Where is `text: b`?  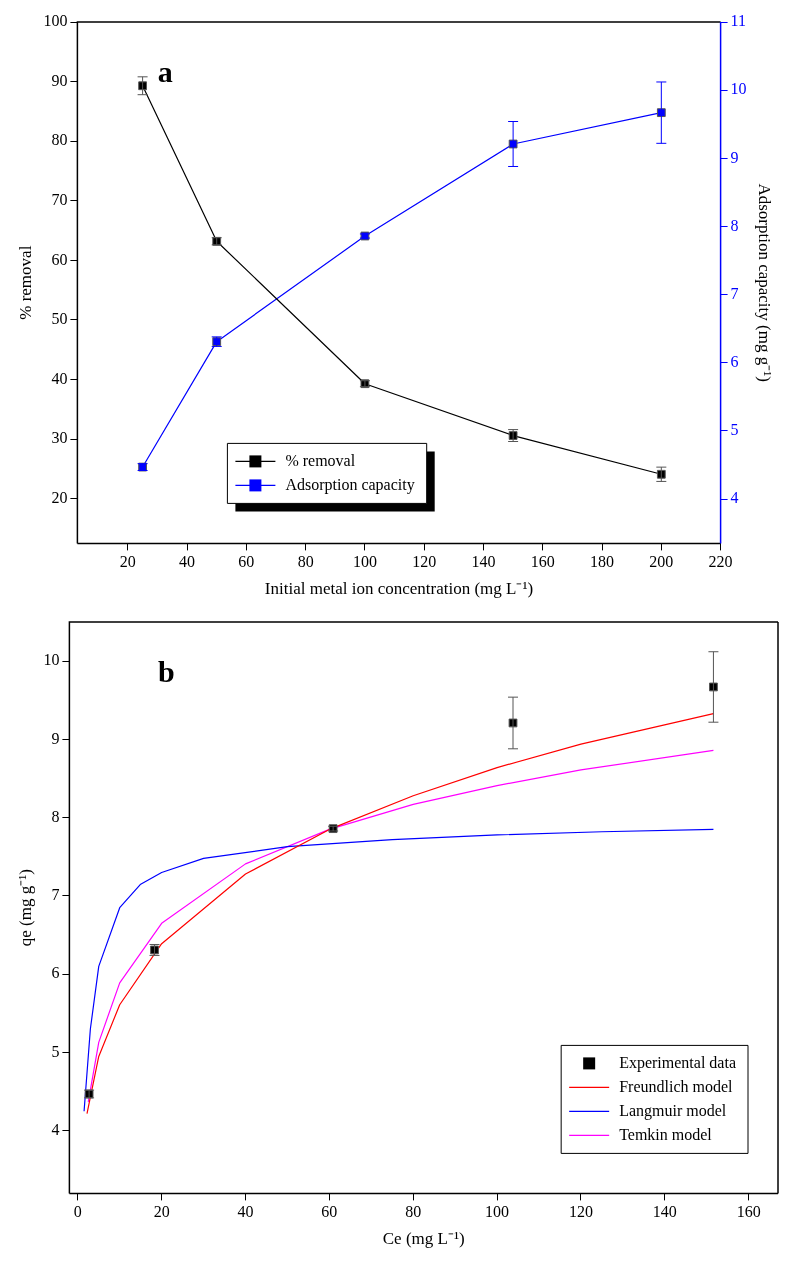
text: b is located at coordinates (166, 671).